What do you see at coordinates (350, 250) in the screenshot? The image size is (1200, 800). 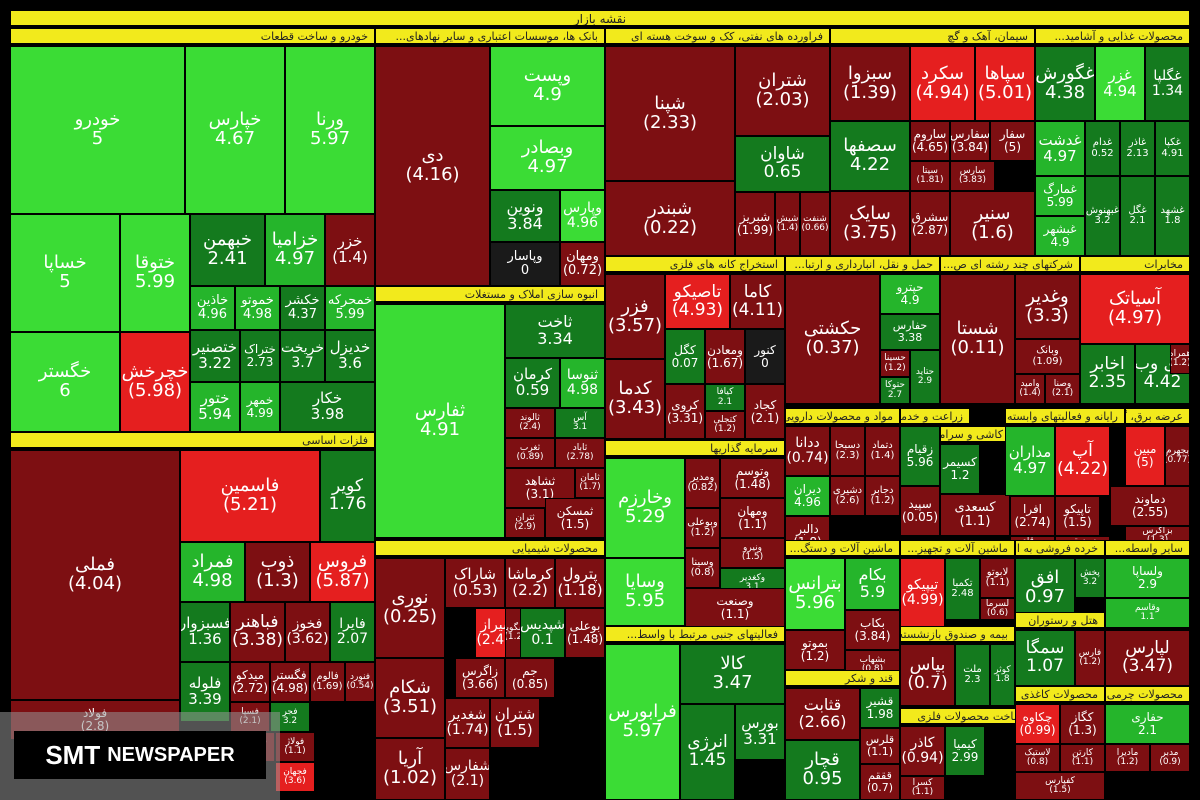 I see `treemap-tile: خزر (1.4)` at bounding box center [350, 250].